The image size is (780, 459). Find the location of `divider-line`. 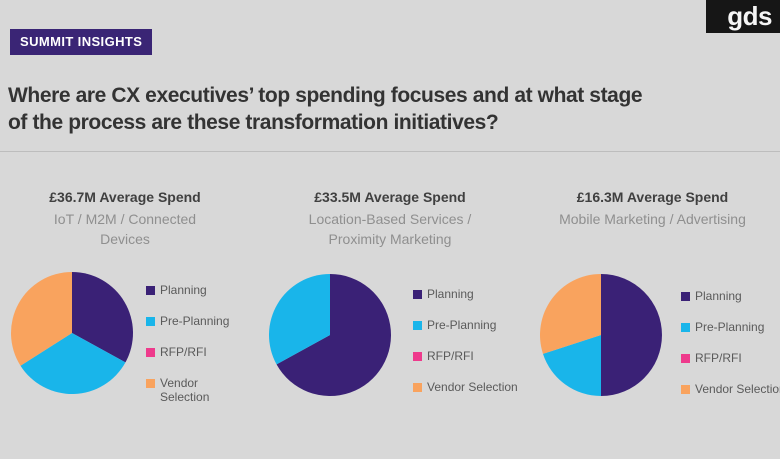

divider-line is located at coordinates (390, 151).